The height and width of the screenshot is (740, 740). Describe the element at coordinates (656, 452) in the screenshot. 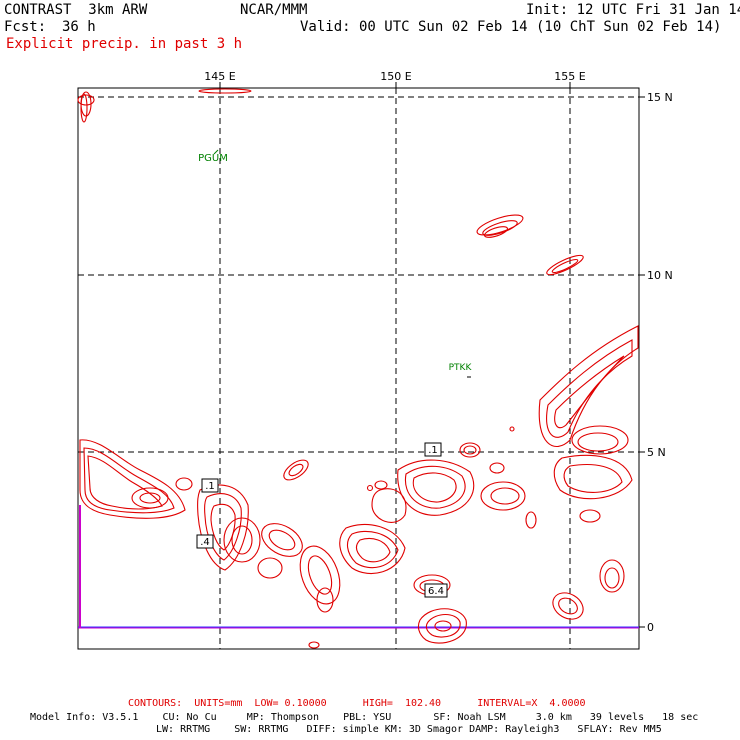

I see `lat-tick-label: 5 N` at that location.